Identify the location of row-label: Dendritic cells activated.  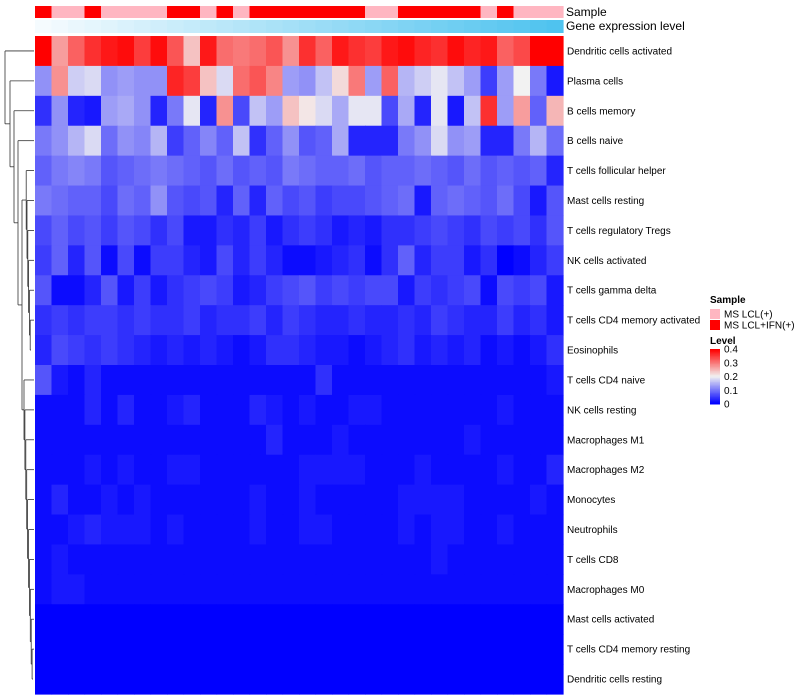
(619, 51).